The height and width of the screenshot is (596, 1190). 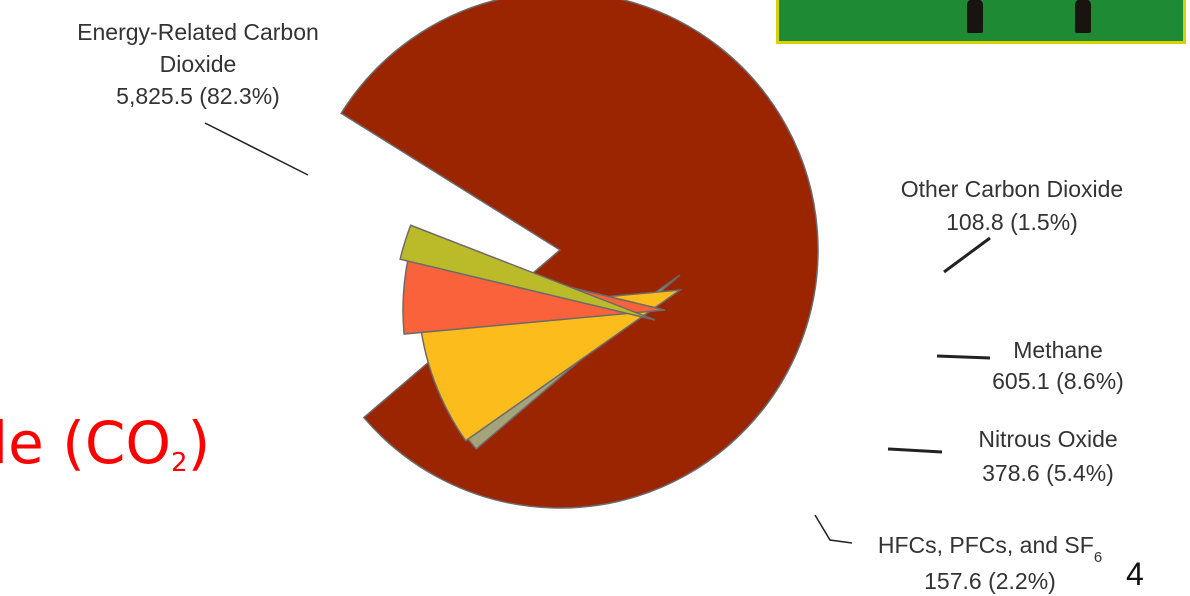 What do you see at coordinates (1135, 574) in the screenshot?
I see `page-number: 4` at bounding box center [1135, 574].